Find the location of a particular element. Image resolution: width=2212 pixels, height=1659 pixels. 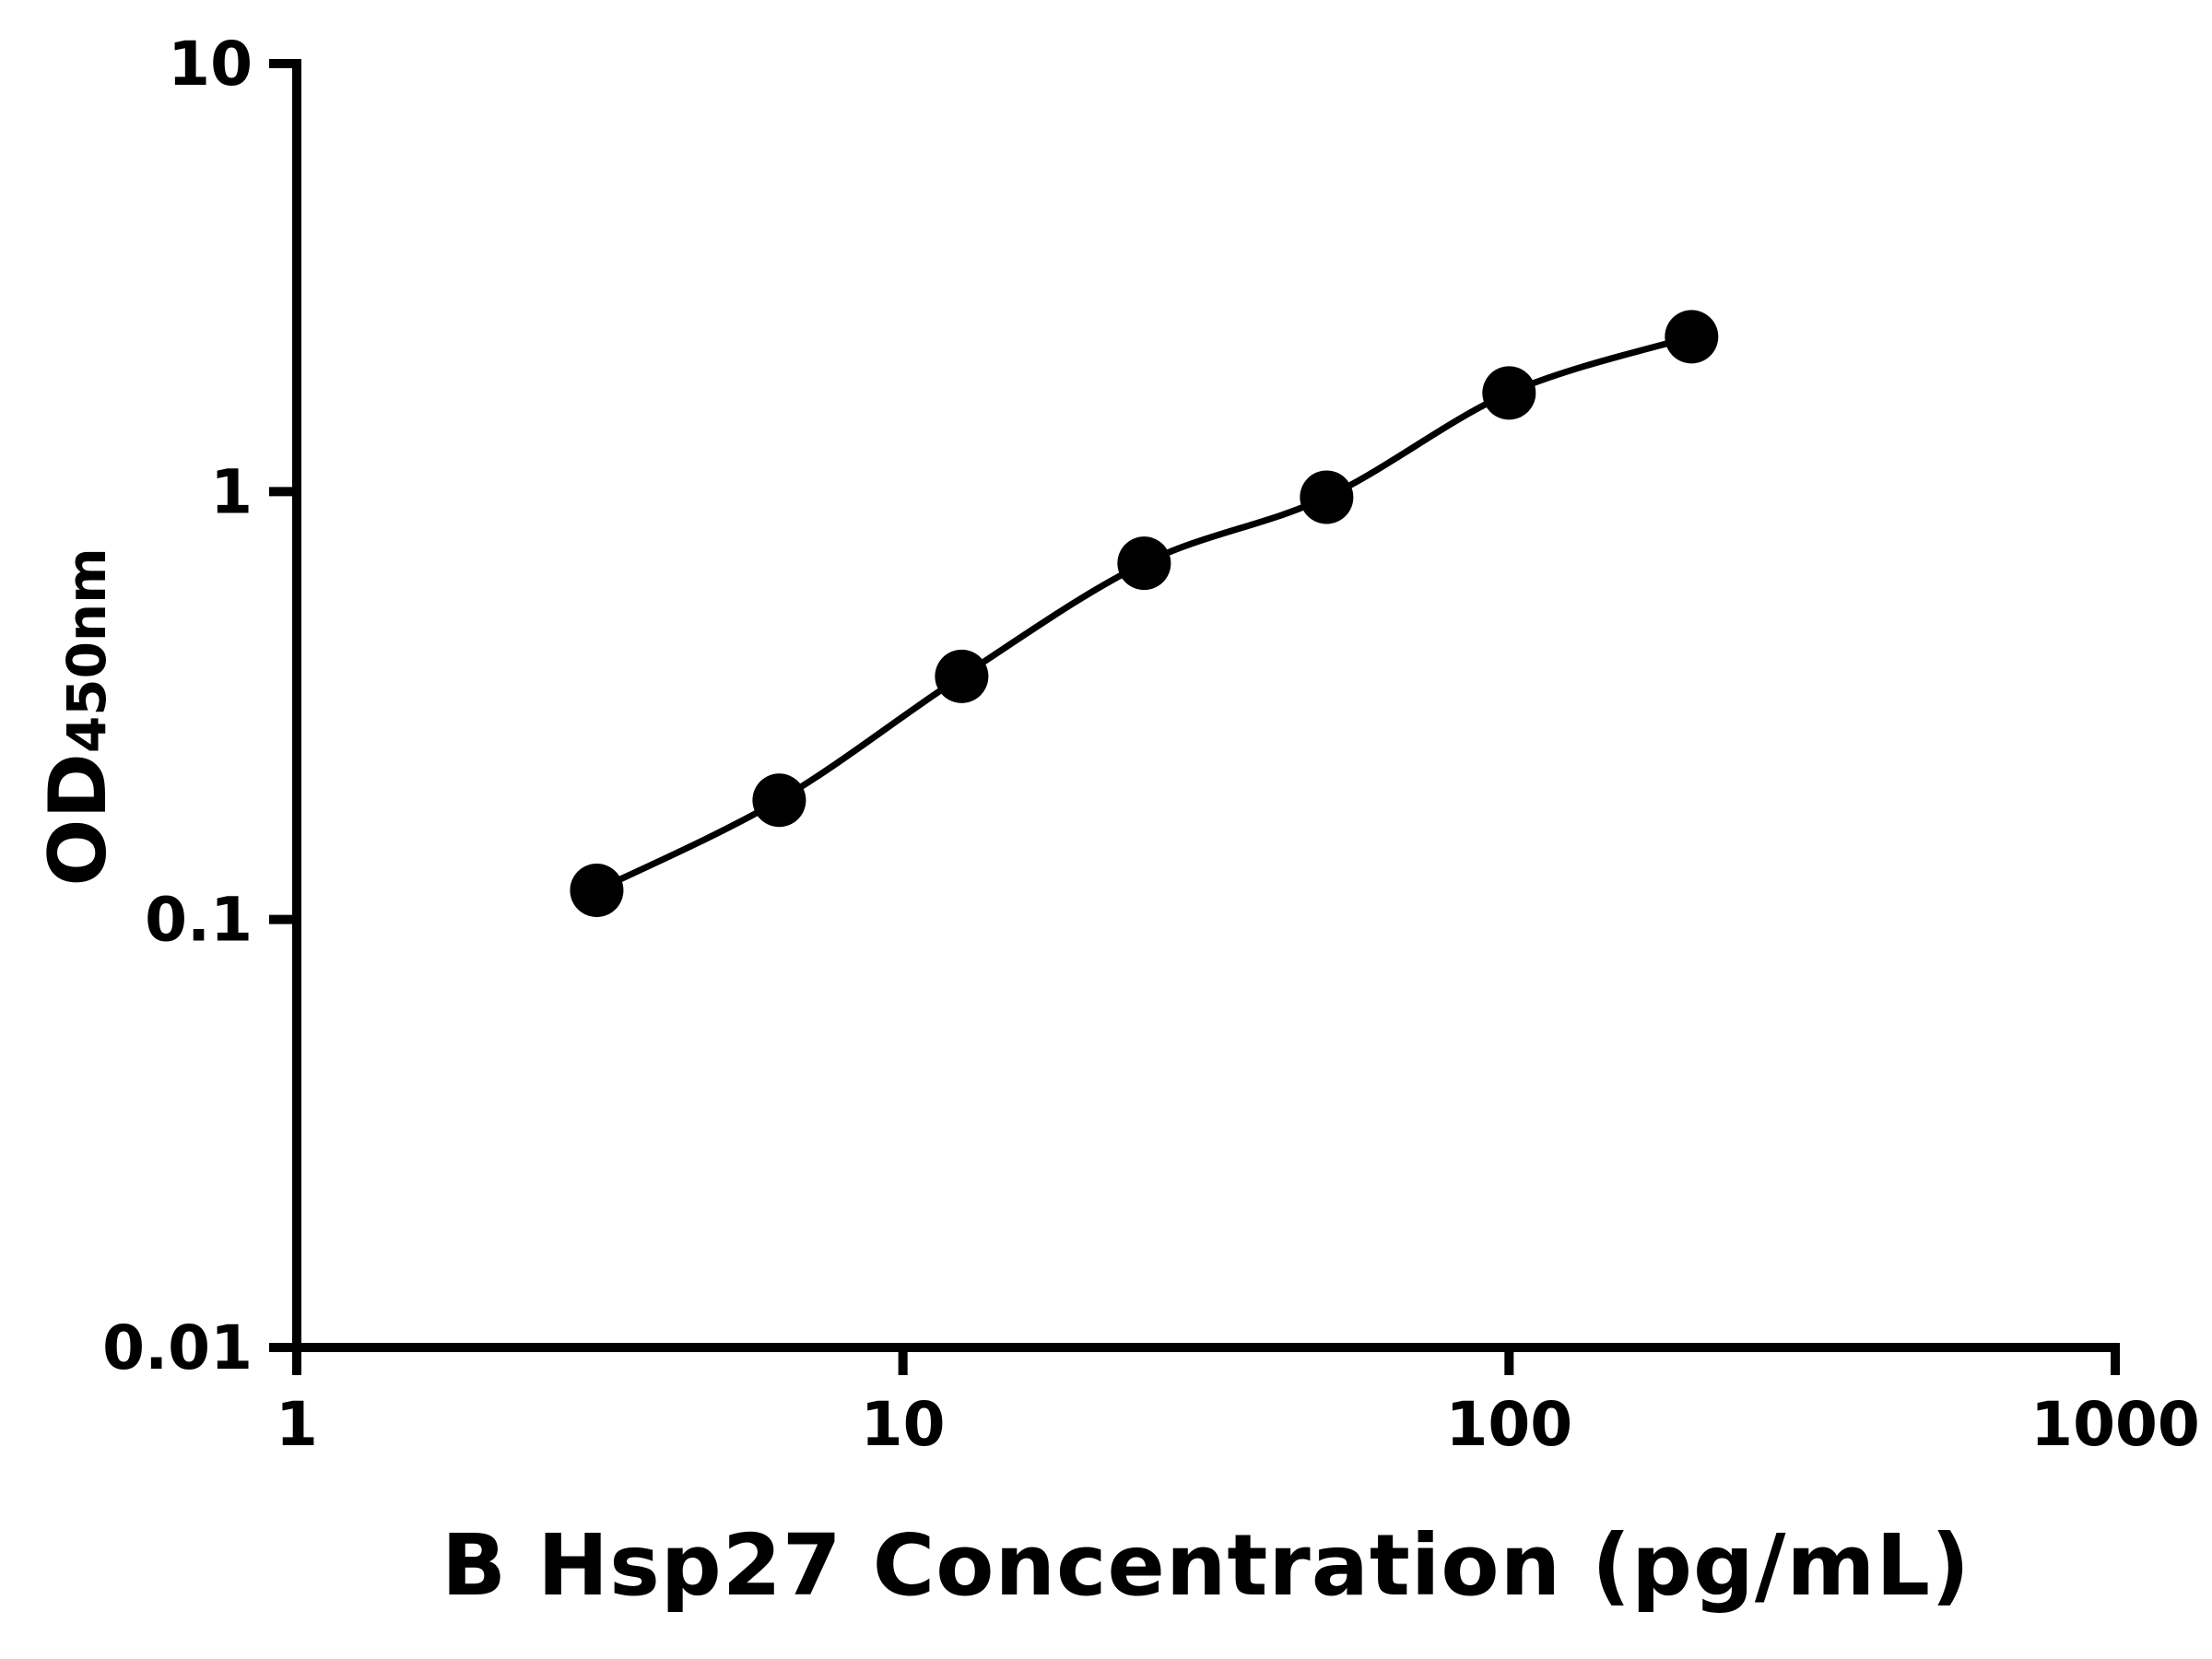

x-tick-label: 100 is located at coordinates (1508, 1424).